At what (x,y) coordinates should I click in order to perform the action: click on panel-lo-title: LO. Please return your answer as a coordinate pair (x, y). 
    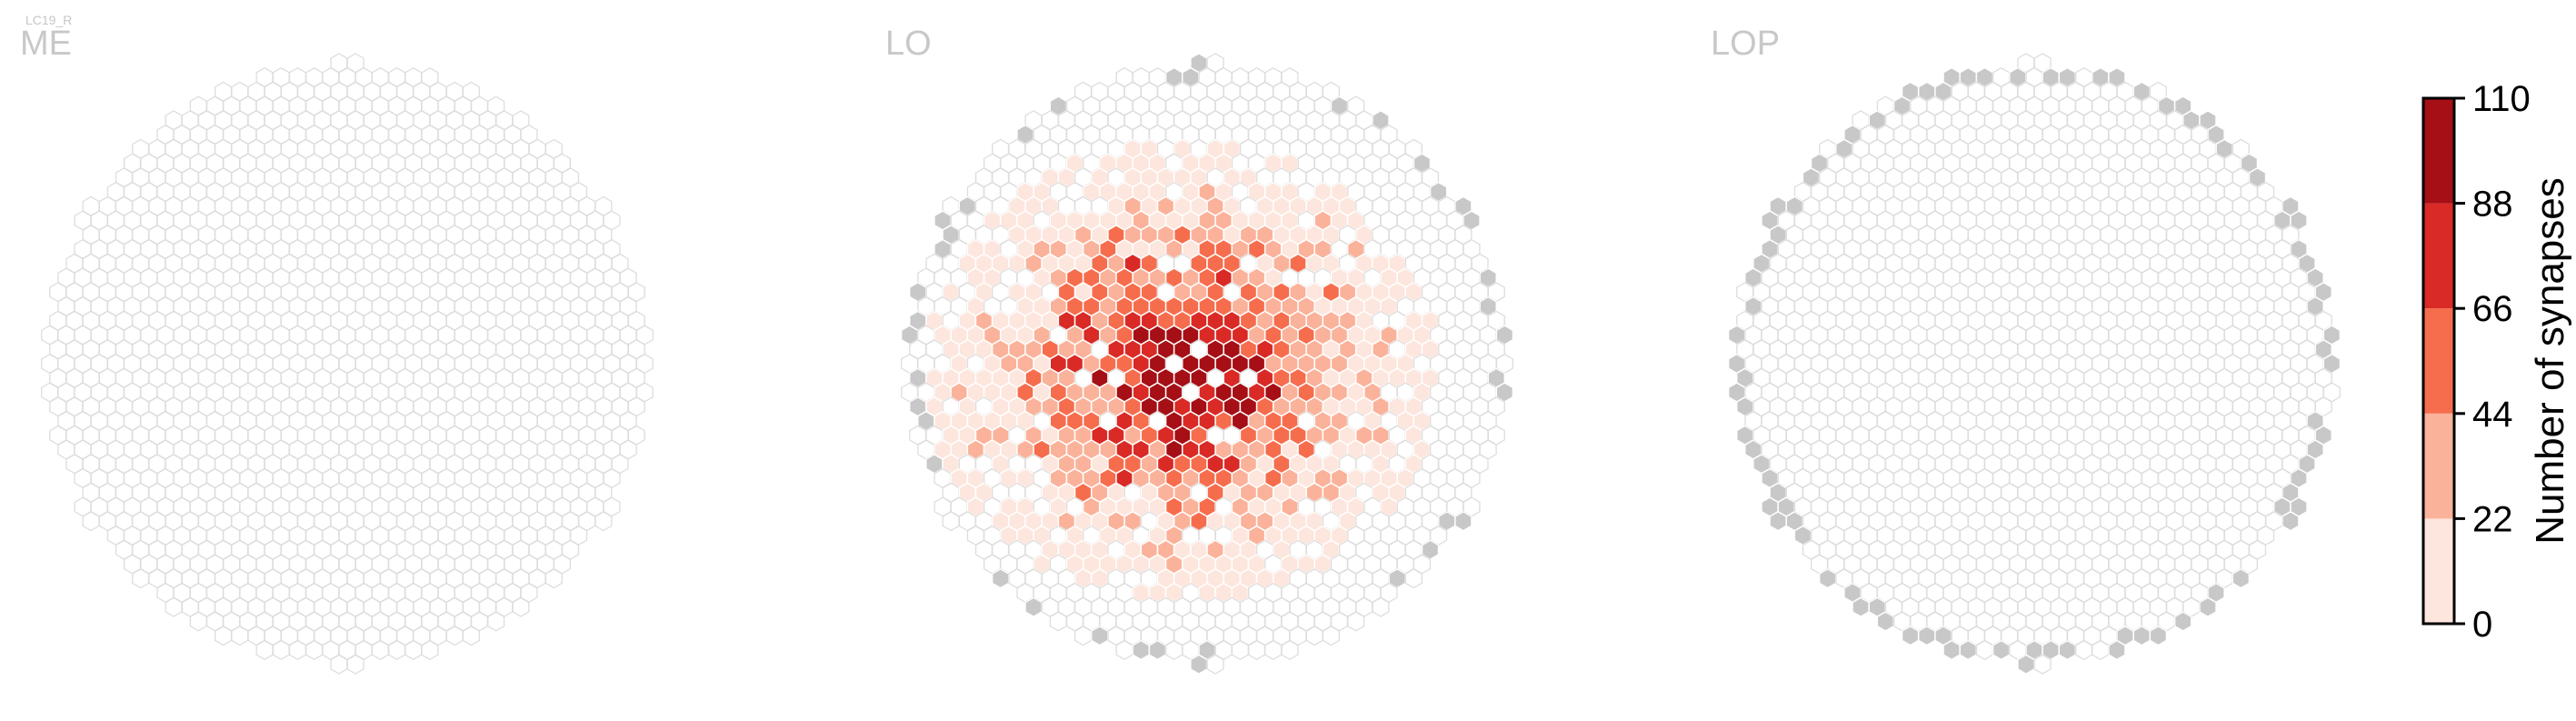
    Looking at the image, I should click on (908, 44).